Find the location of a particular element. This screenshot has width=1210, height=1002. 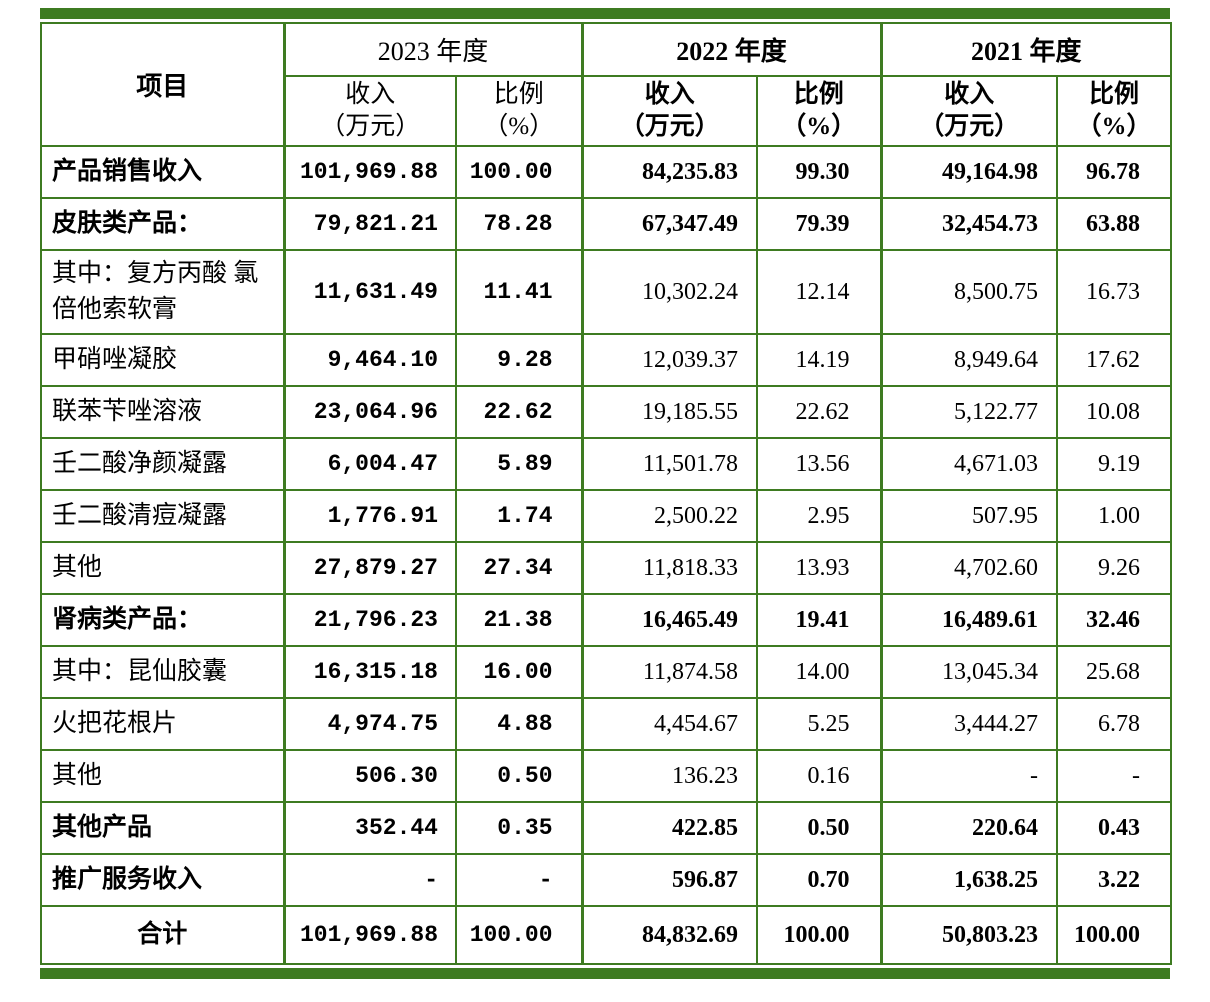

cell-2023-ratio: 16.00 is located at coordinates (519, 672).